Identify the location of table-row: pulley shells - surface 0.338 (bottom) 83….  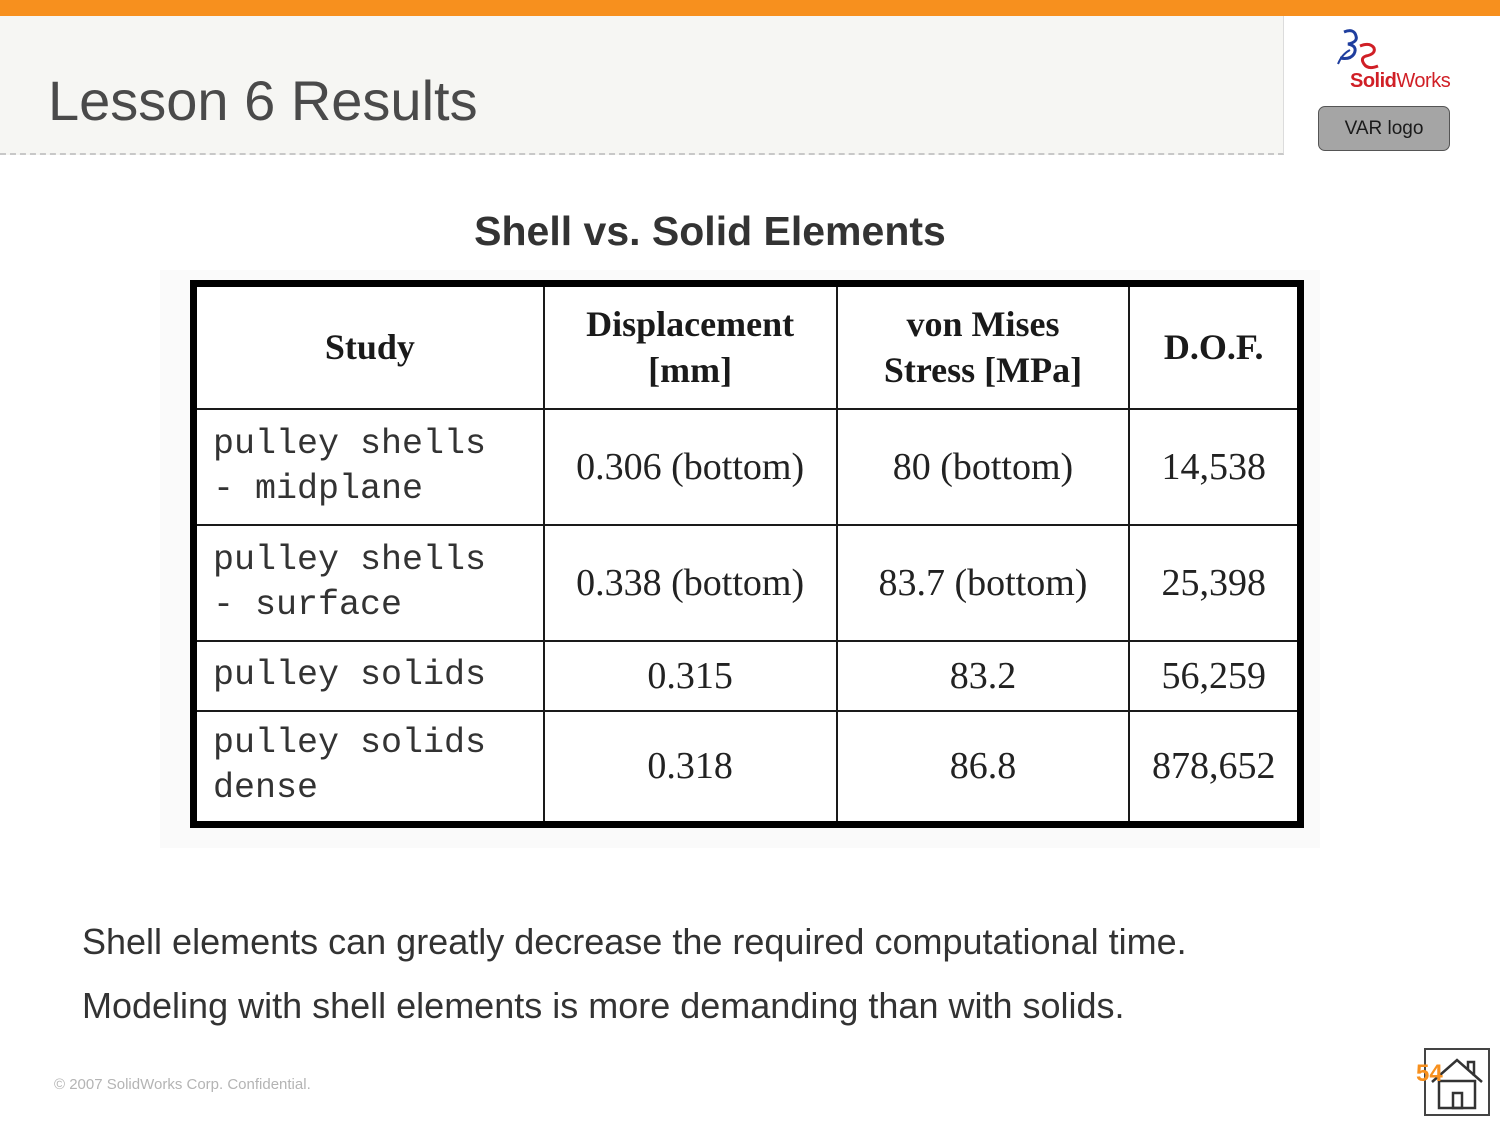
(747, 582).